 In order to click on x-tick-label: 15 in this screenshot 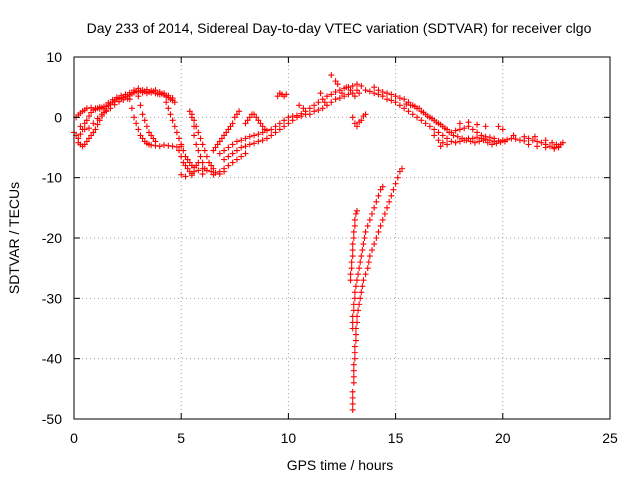, I will do `click(396, 438)`.